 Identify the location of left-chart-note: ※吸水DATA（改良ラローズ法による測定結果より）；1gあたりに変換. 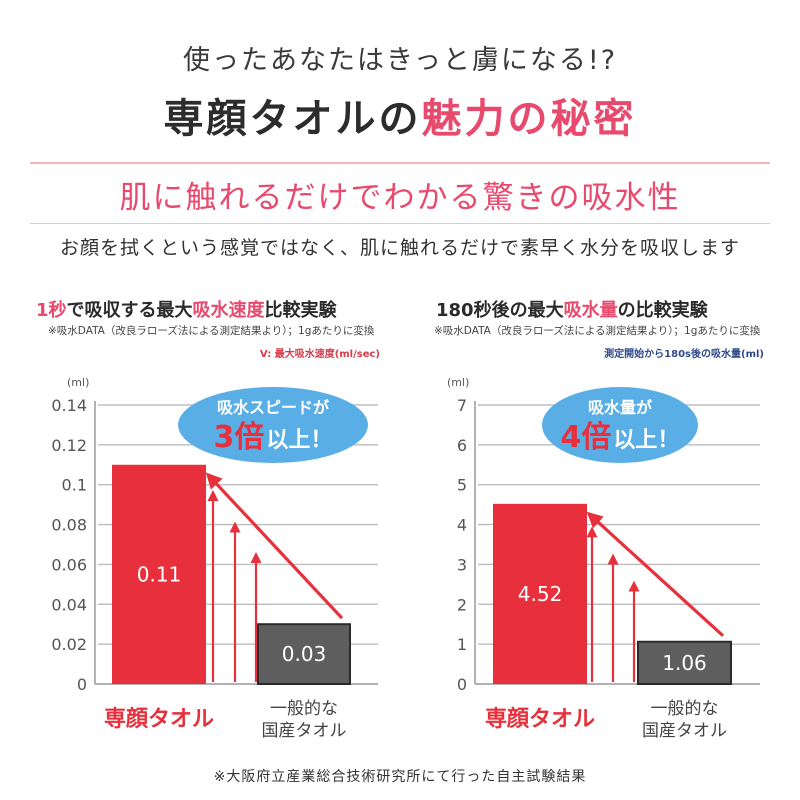
(211, 331).